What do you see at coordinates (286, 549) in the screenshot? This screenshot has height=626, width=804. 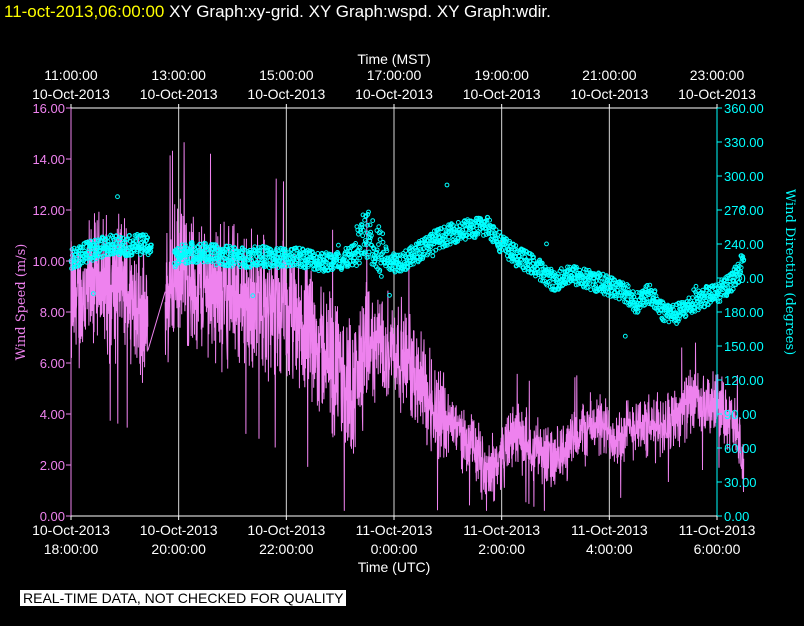 I see `bottom-tick-time-2: 22:00:00` at bounding box center [286, 549].